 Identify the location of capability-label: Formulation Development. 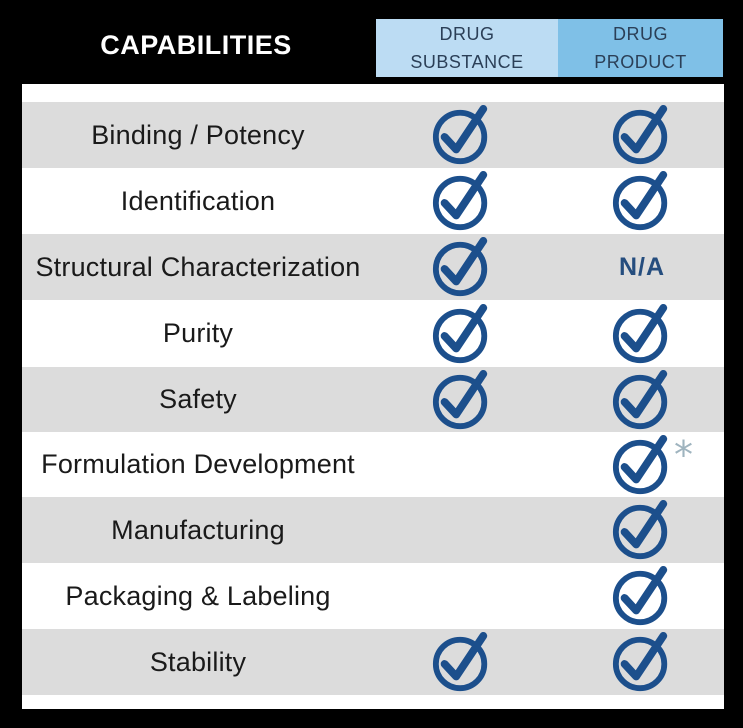
(198, 464).